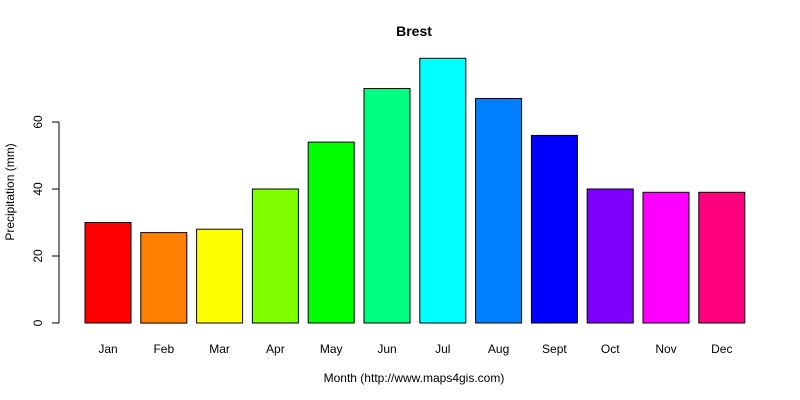  Describe the element at coordinates (721, 349) in the screenshot. I see `x-tick-label: Dec` at that location.